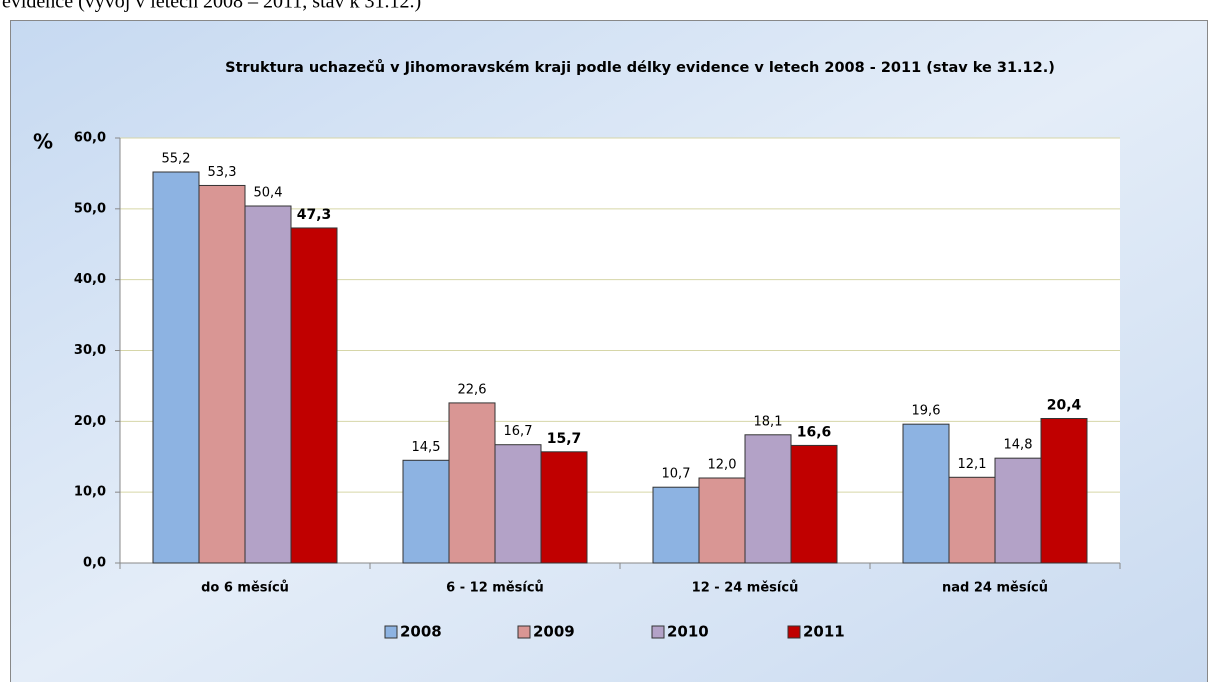 The image size is (1208, 682). What do you see at coordinates (472, 389) in the screenshot?
I see `value-label: 22,6` at bounding box center [472, 389].